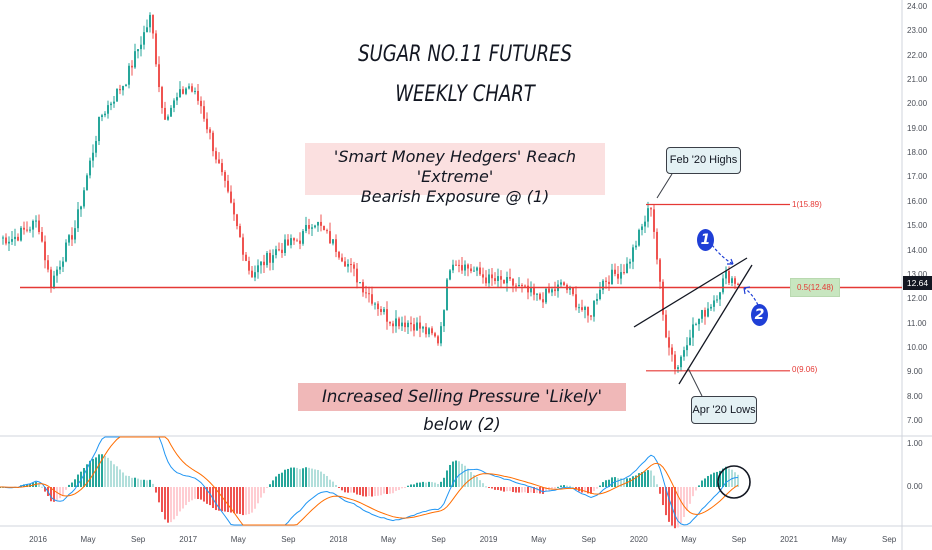  I want to click on price-tick-label: 19.00, so click(917, 128).